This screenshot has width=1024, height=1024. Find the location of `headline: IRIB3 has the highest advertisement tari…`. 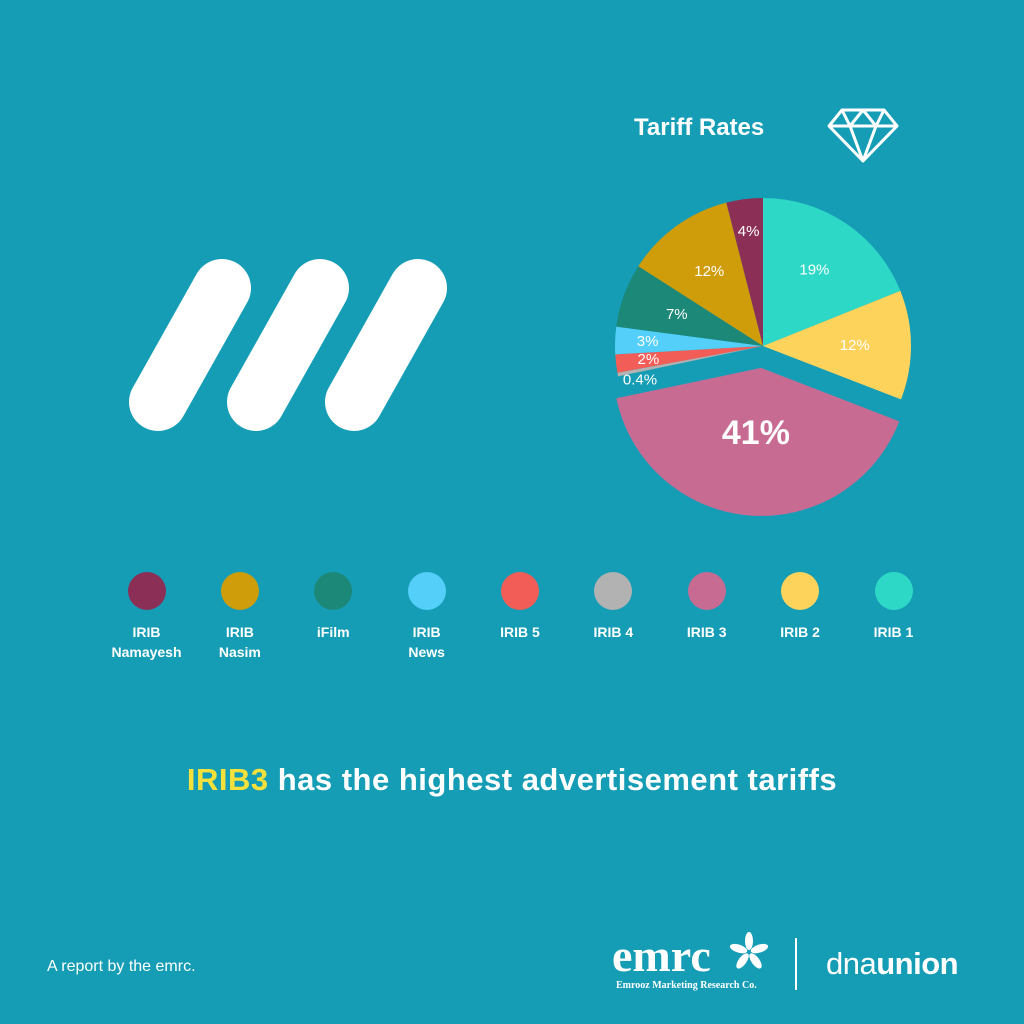

headline: IRIB3 has the highest advertisement tari… is located at coordinates (512, 780).